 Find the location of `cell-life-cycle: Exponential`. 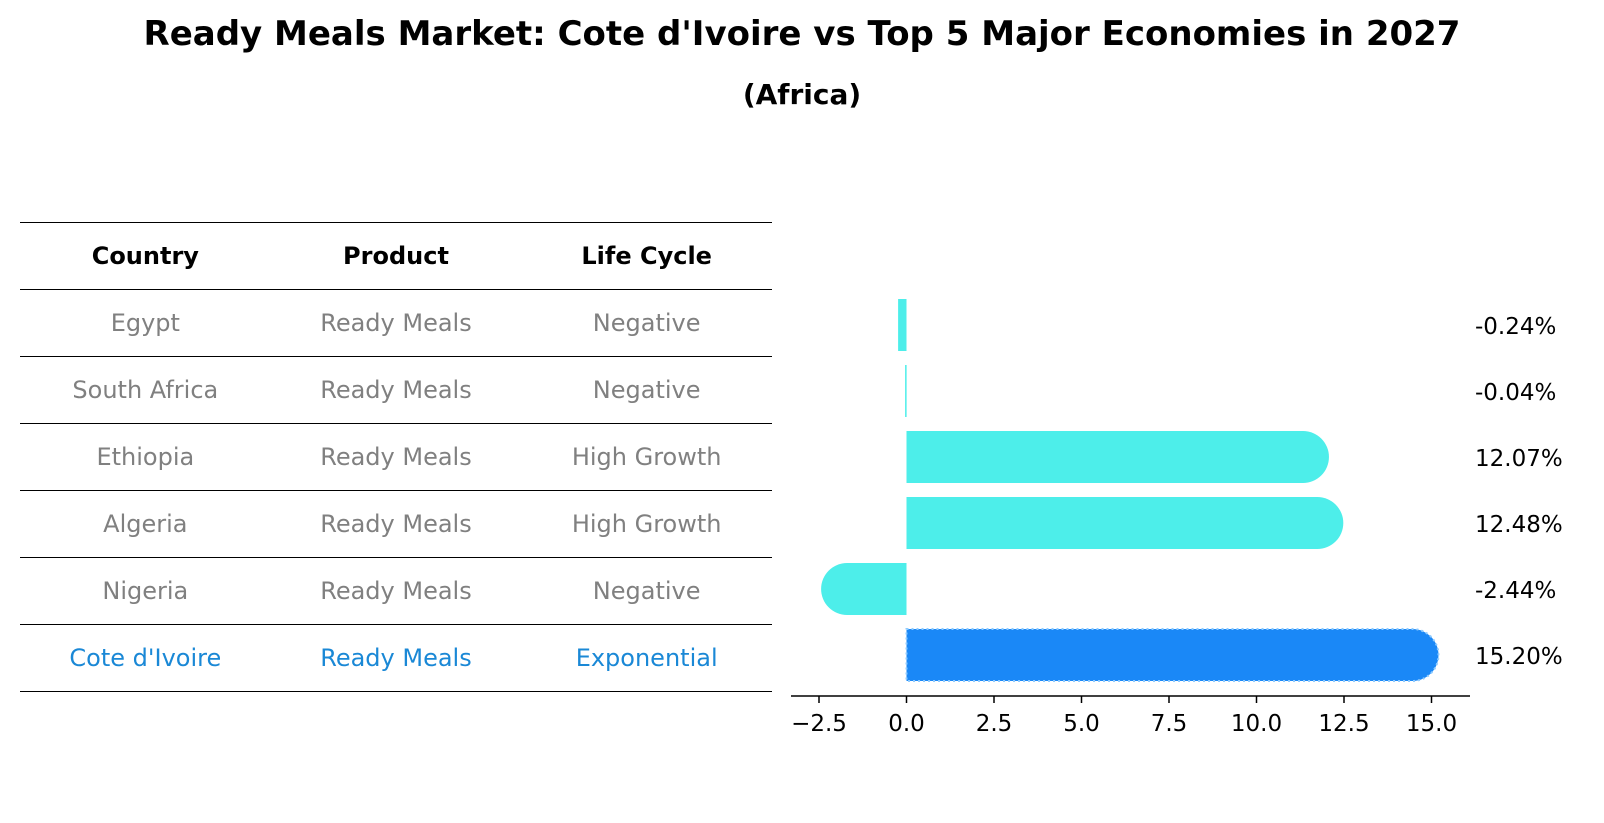

cell-life-cycle: Exponential is located at coordinates (646, 658).